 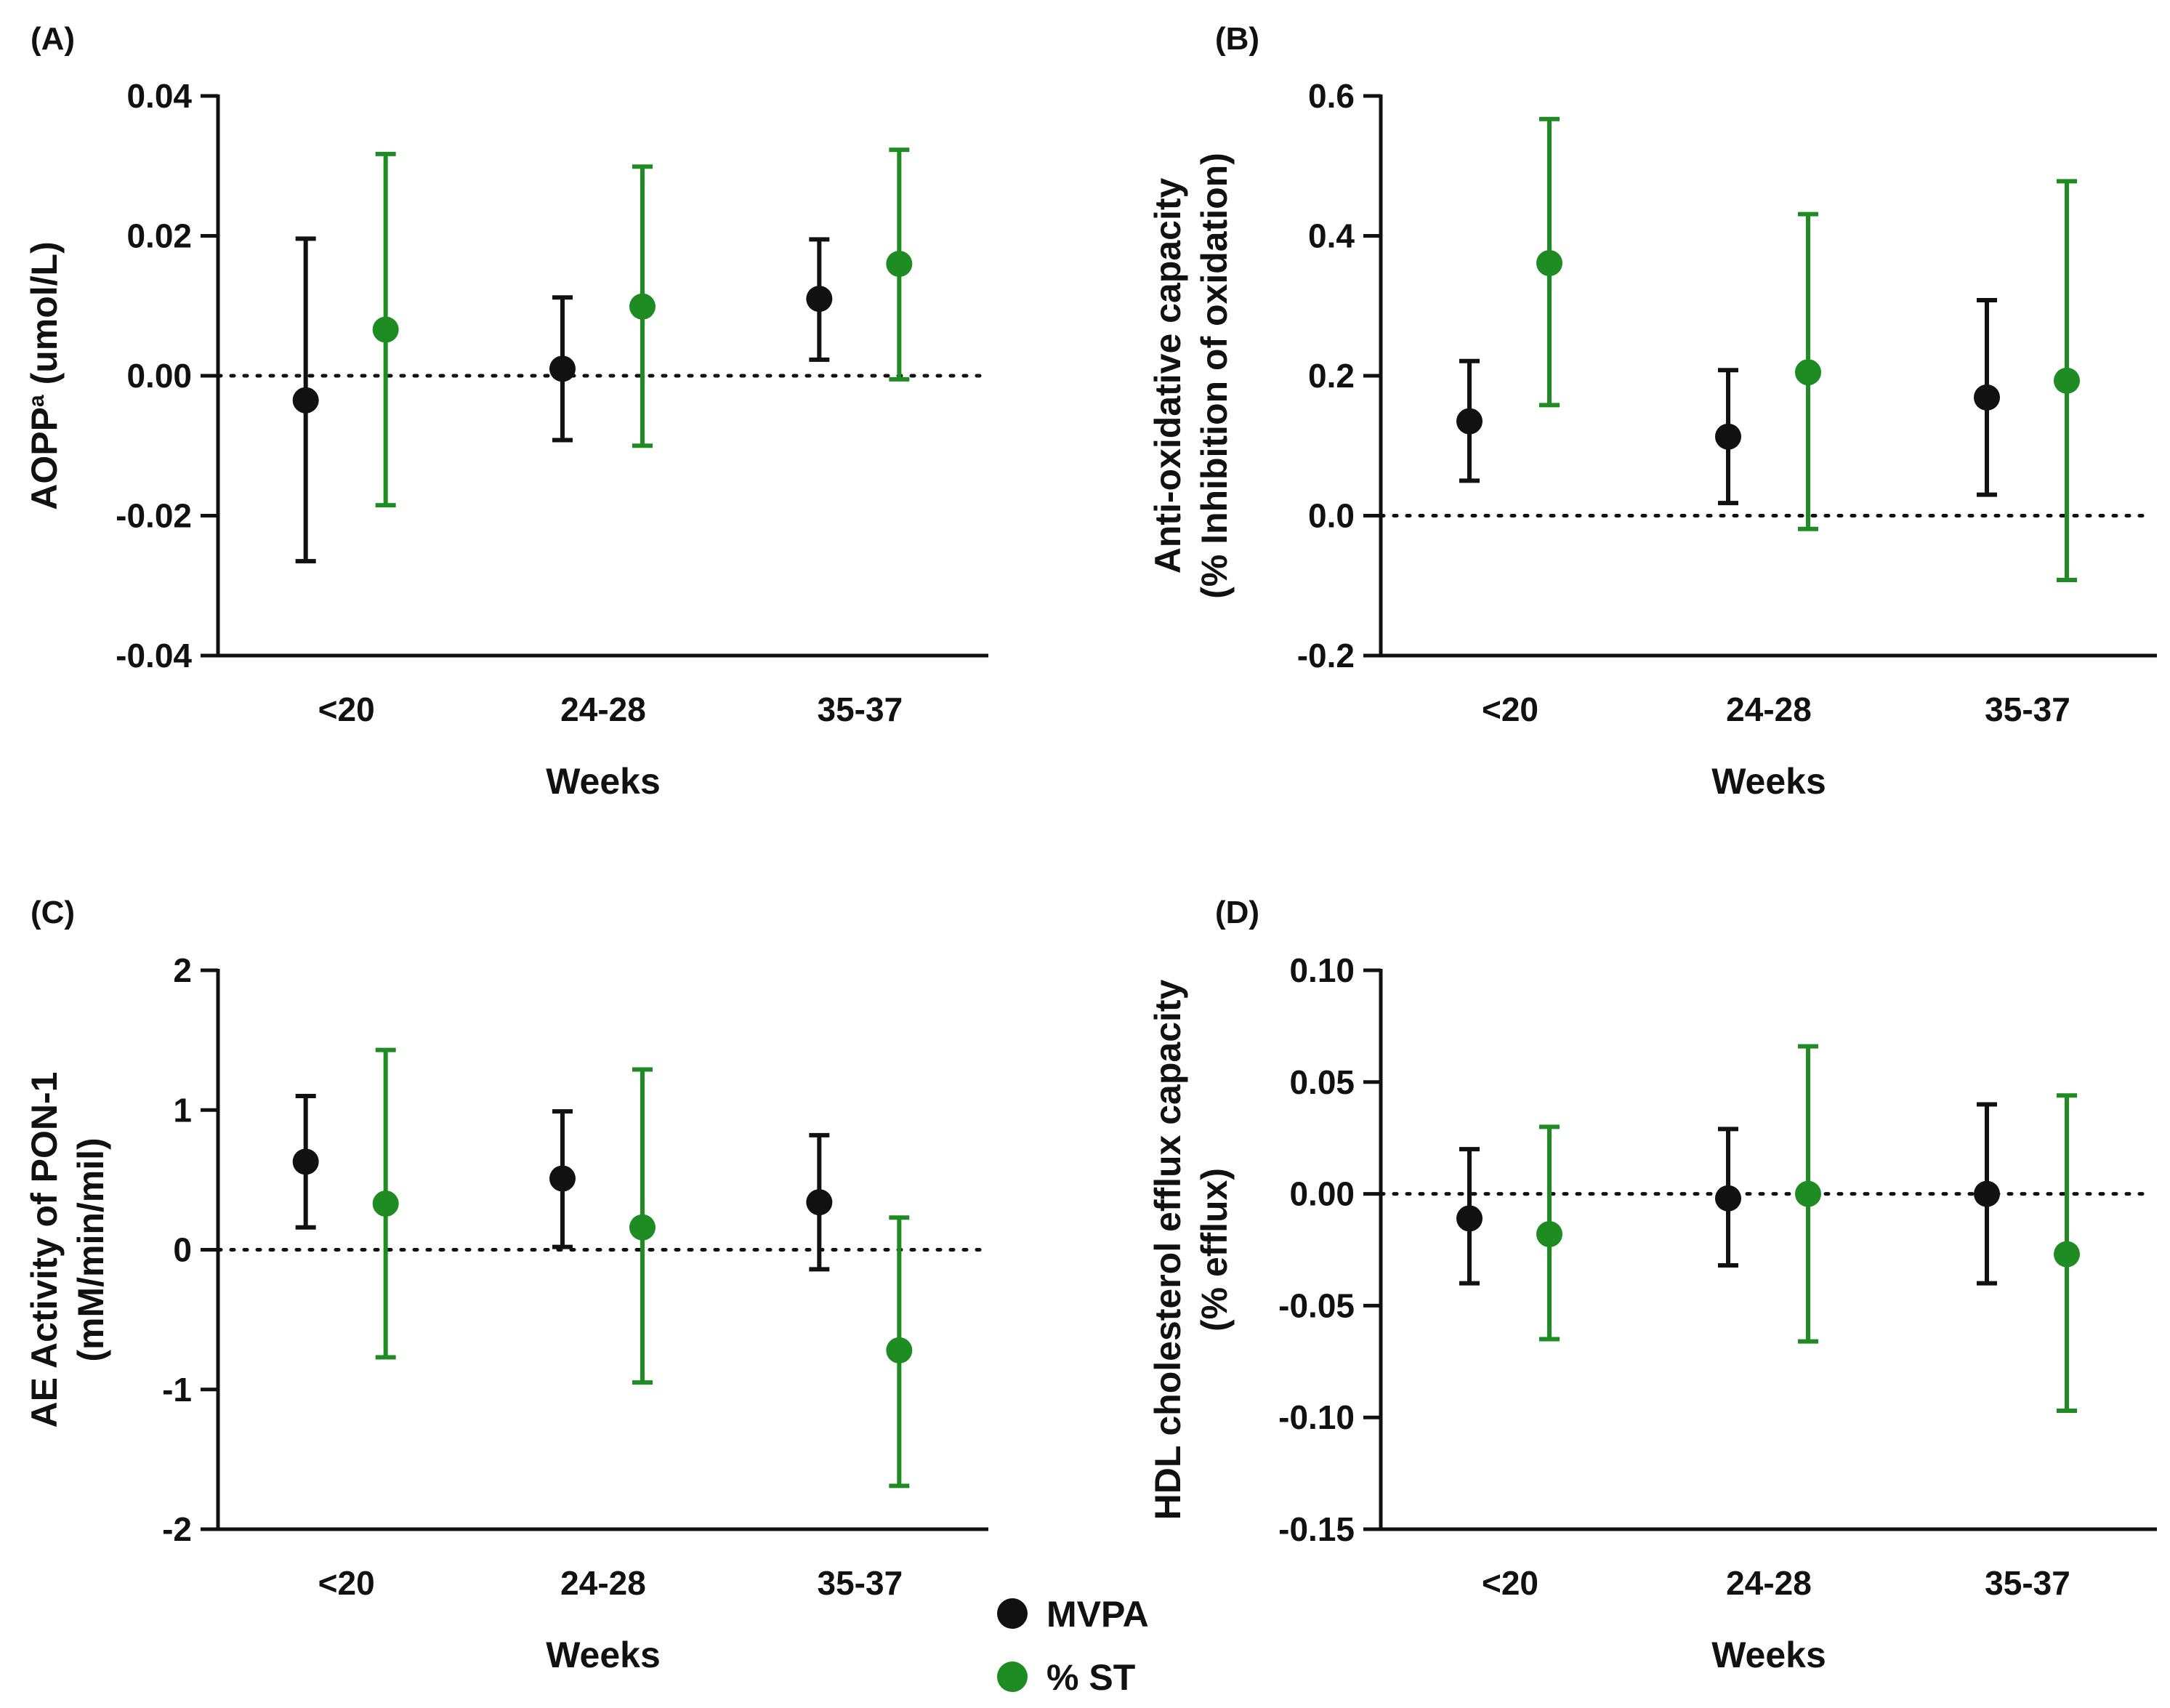 What do you see at coordinates (1331, 236) in the screenshot?
I see `y-tick-label: 0.4` at bounding box center [1331, 236].